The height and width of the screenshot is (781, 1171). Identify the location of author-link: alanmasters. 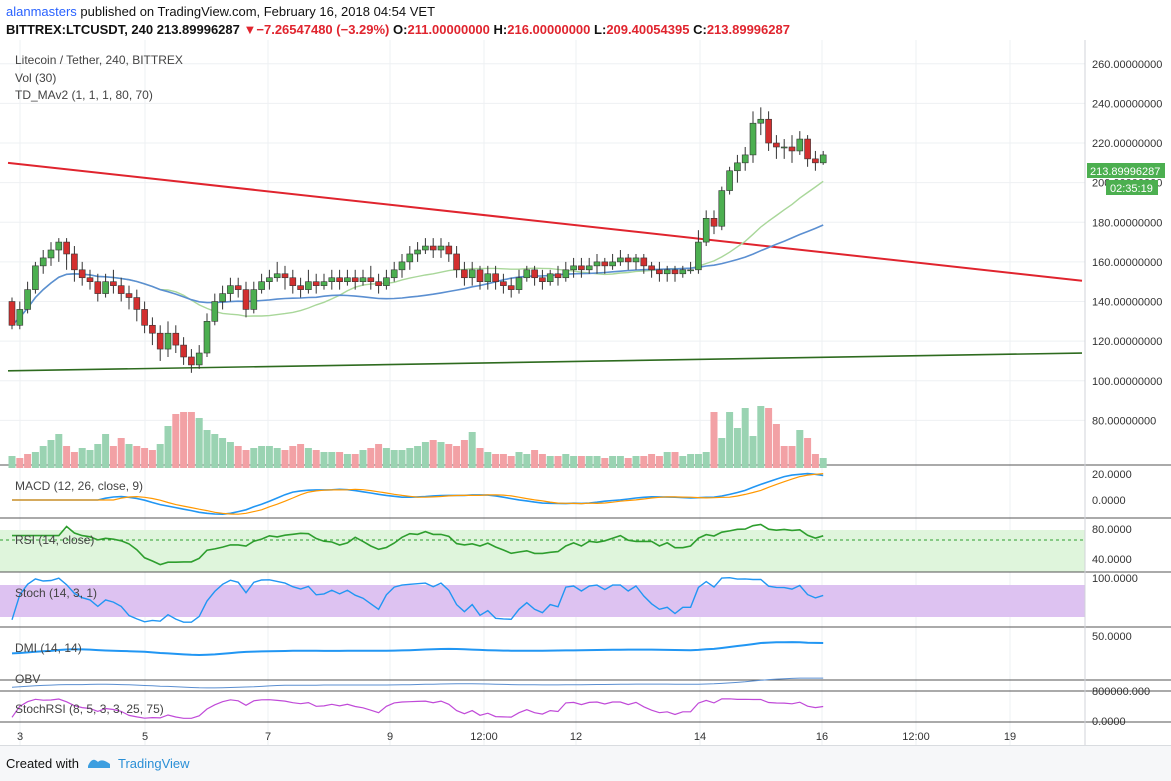
(41, 11).